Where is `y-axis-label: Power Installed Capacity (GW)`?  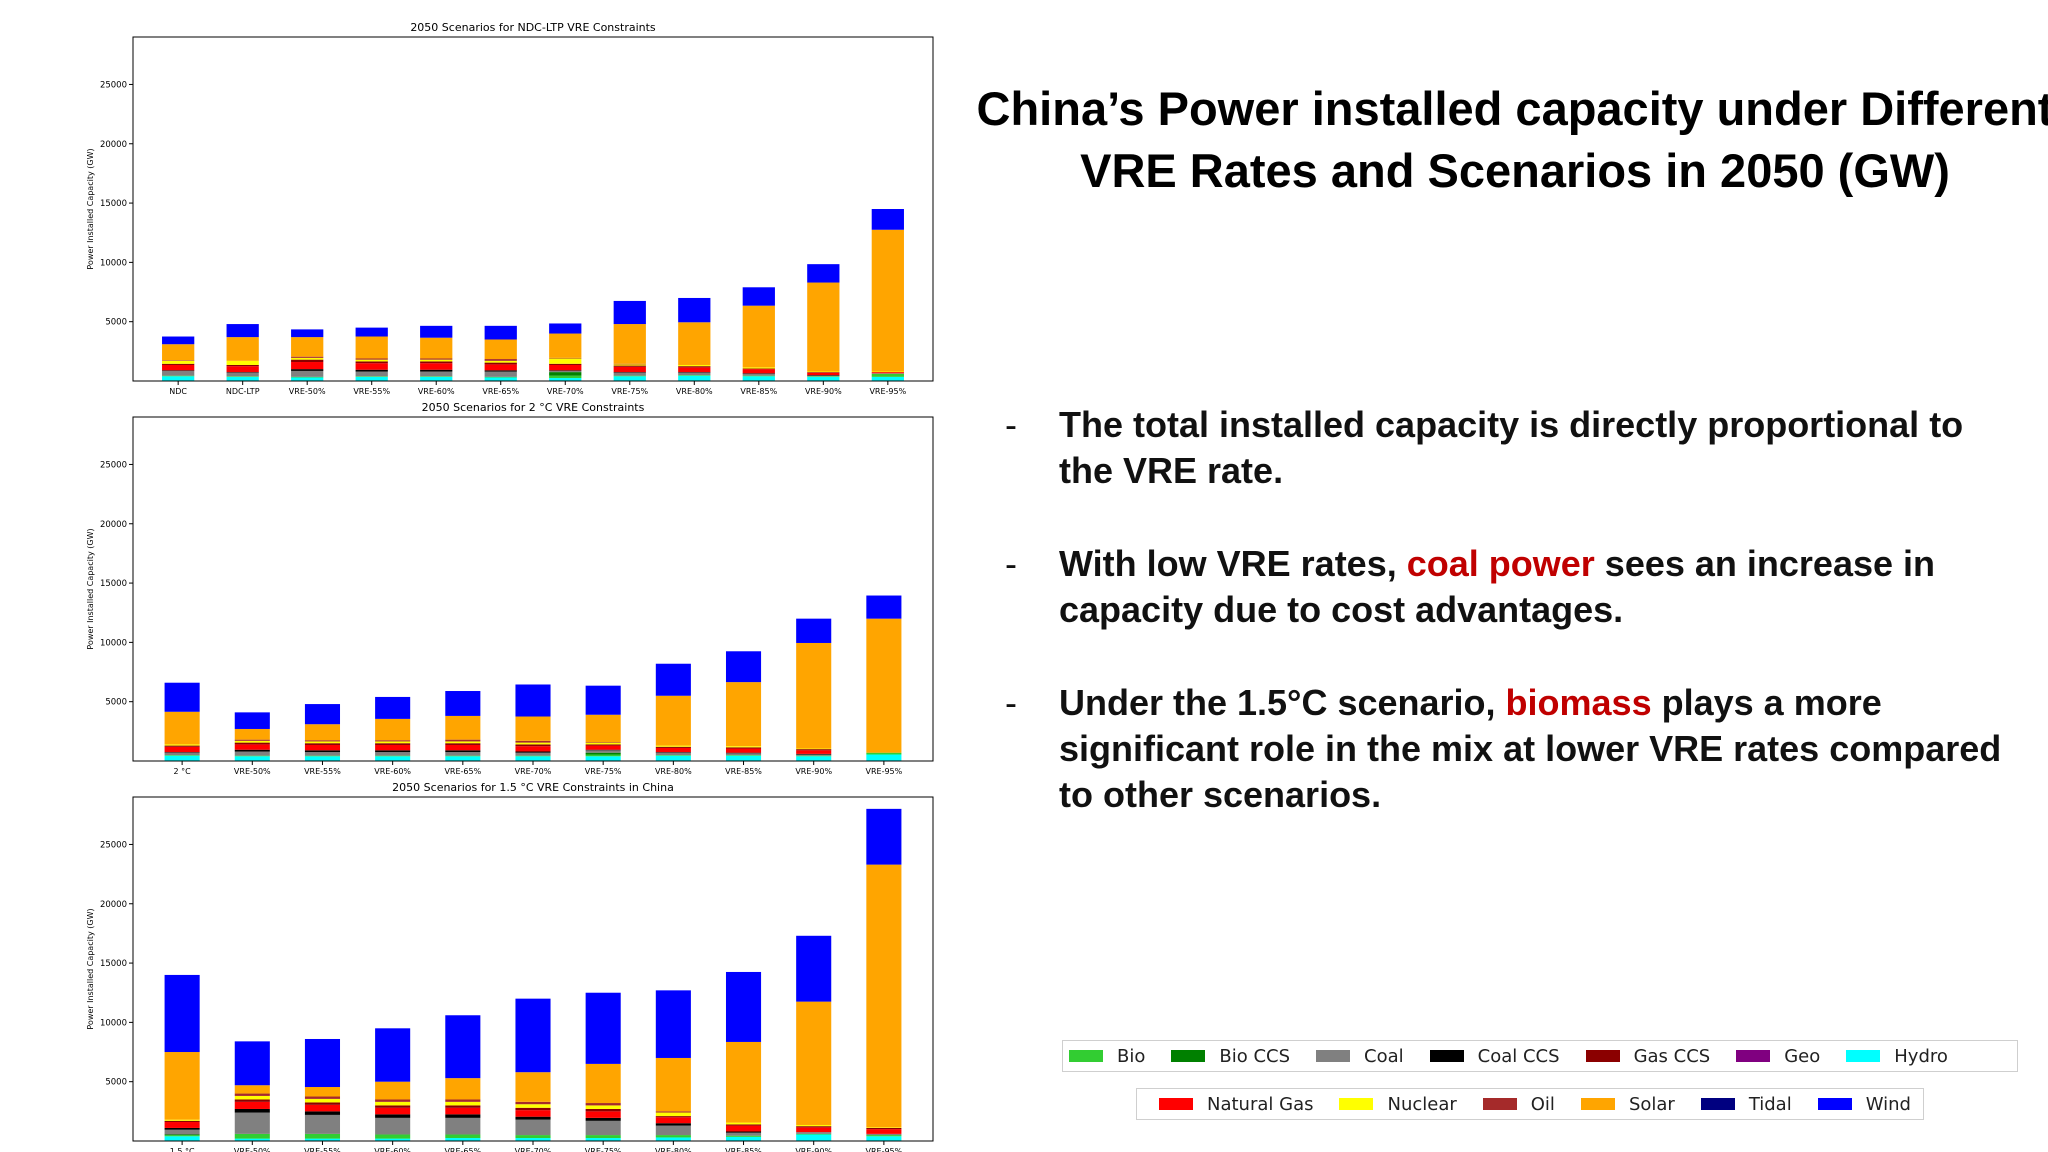
y-axis-label: Power Installed Capacity (GW) is located at coordinates (90, 968).